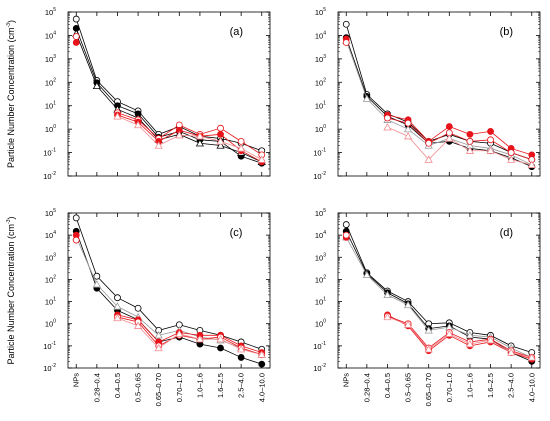 The image size is (550, 421). I want to click on panel-label: (d), so click(506, 233).